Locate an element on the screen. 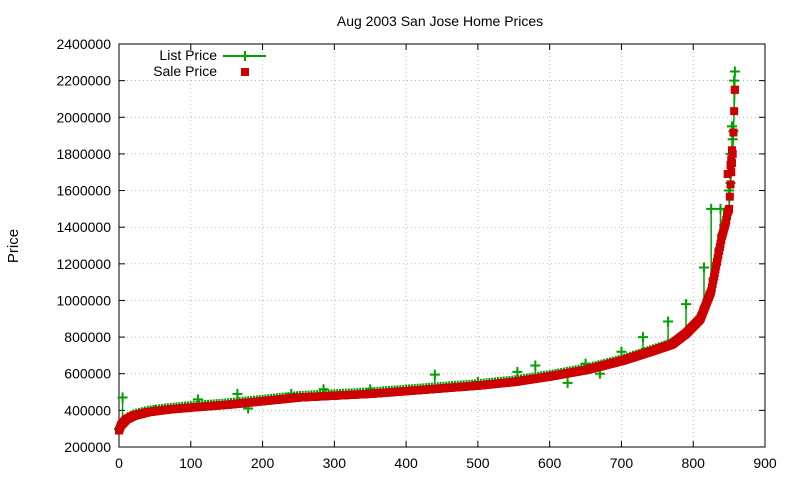 The image size is (800, 480). x-tick-label: 400 is located at coordinates (406, 463).